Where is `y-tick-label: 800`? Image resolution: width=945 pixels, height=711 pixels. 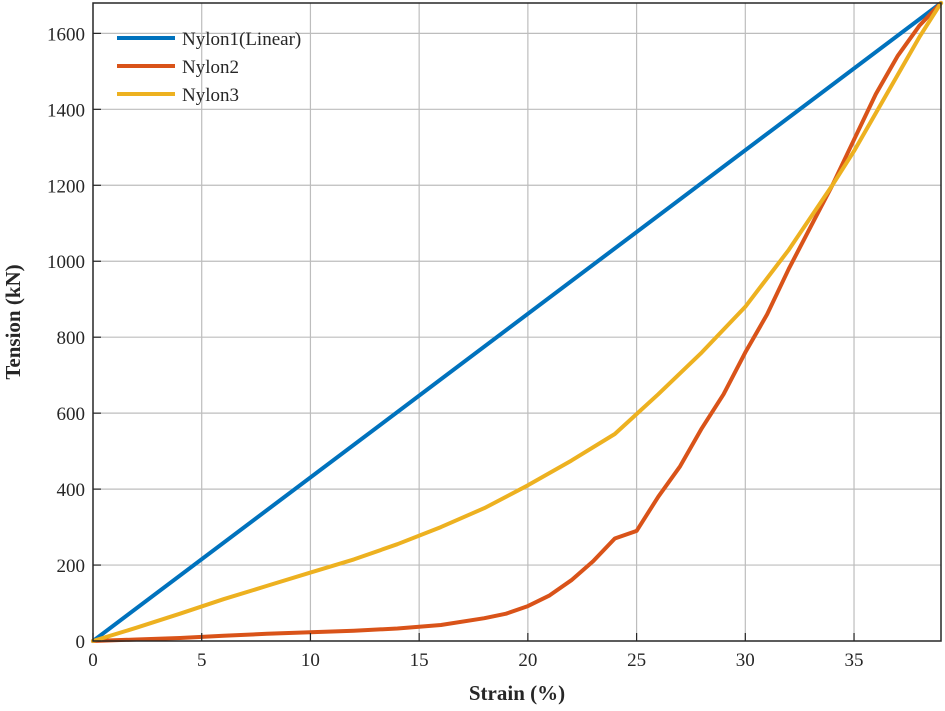 y-tick-label: 800 is located at coordinates (71, 338).